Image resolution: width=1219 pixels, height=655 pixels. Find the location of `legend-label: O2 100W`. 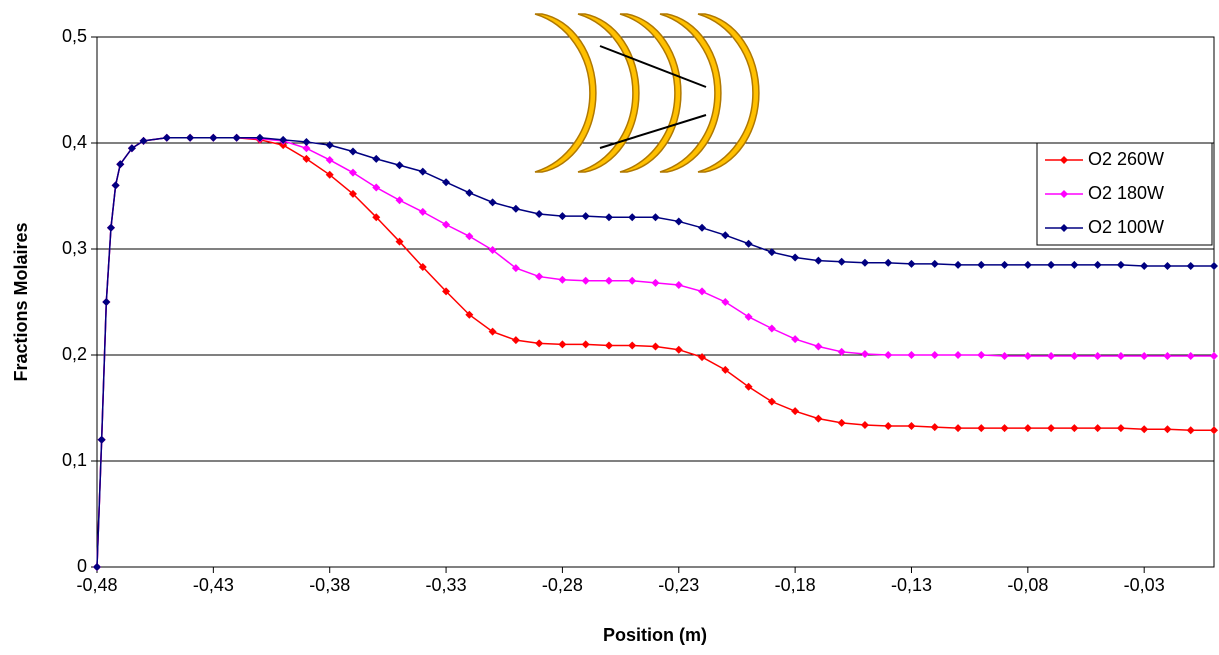

legend-label: O2 100W is located at coordinates (1126, 227).